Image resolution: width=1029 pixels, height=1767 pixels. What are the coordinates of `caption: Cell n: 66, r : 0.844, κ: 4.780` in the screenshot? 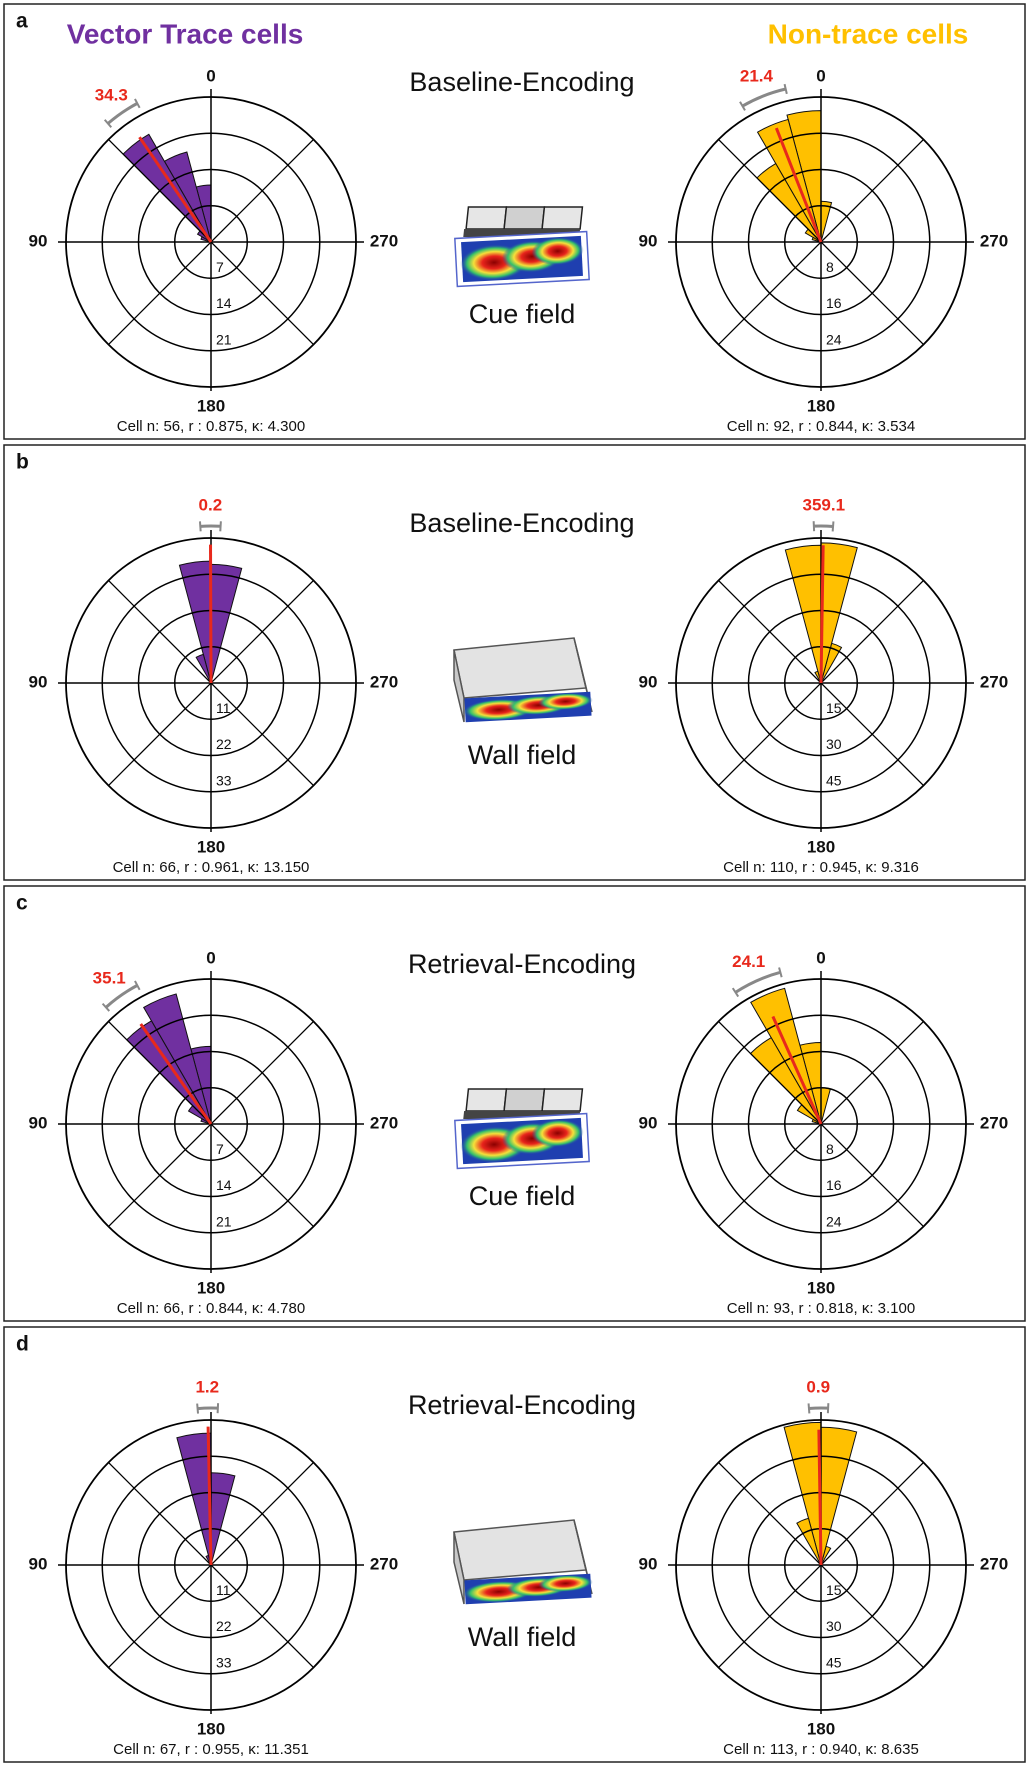 It's located at (211, 1308).